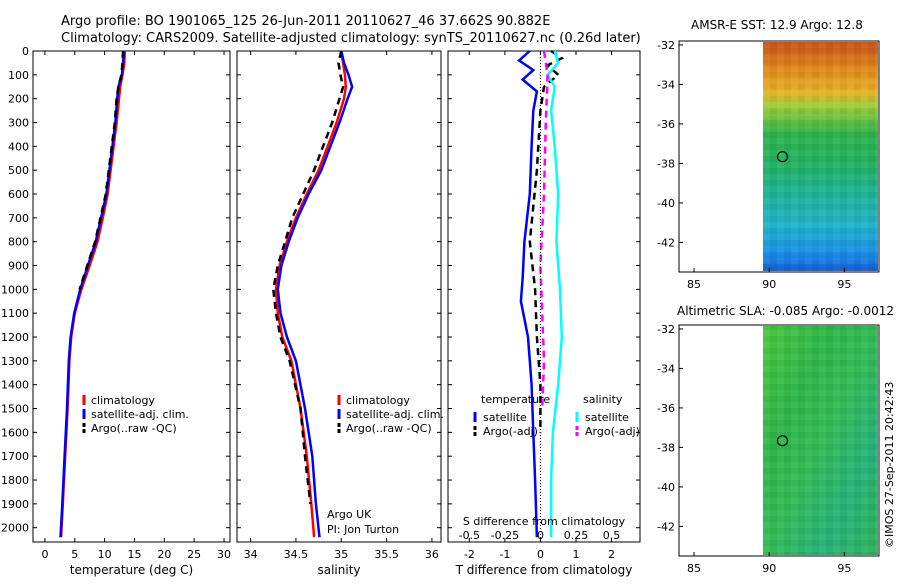  Describe the element at coordinates (504, 554) in the screenshot. I see `x-tick-label: -1` at that location.